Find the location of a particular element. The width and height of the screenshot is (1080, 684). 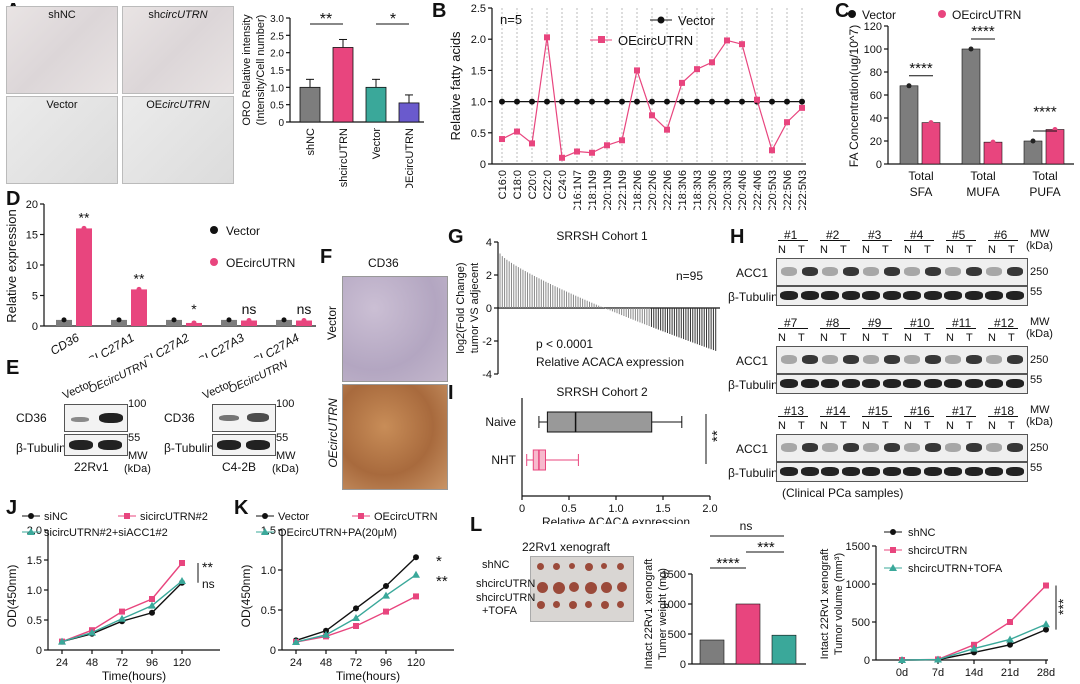

x-tick-label: 1.0 is located at coordinates (615, 509).